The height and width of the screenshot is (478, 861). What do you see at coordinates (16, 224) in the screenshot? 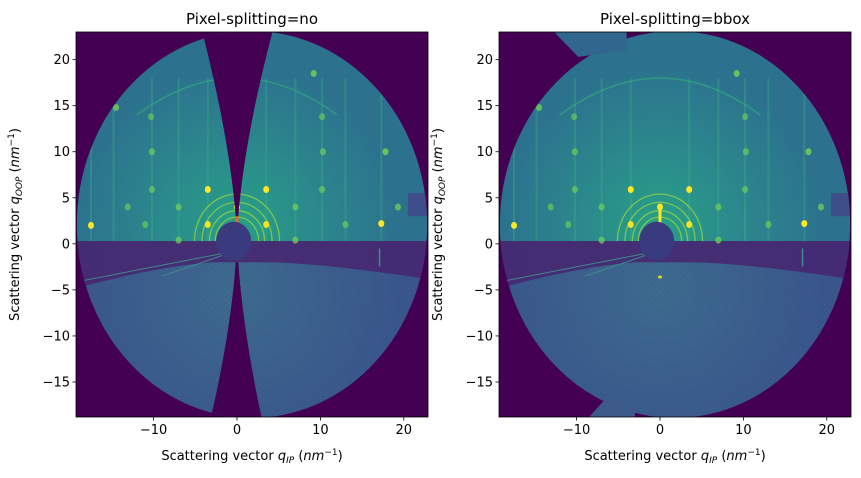
I see `y-axis-label: Scattering vector qOOP (nm−1)` at bounding box center [16, 224].